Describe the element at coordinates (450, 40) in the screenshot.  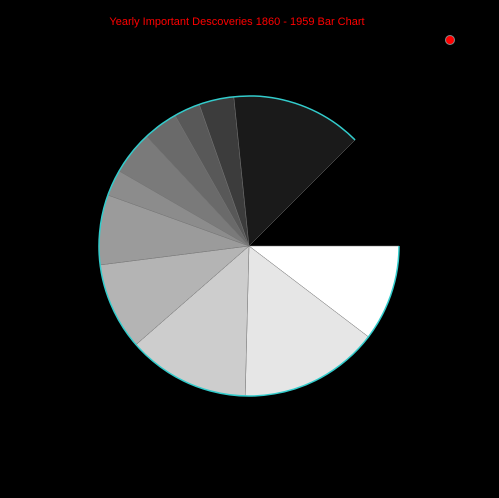
I see `legend-marker-dot` at that location.